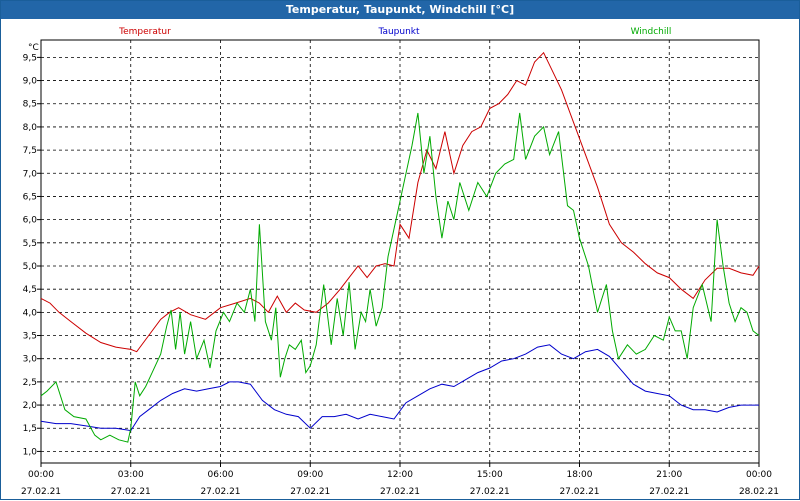 The width and height of the screenshot is (800, 501). What do you see at coordinates (30, 290) in the screenshot?
I see `y-tick-label: 4,5` at bounding box center [30, 290].